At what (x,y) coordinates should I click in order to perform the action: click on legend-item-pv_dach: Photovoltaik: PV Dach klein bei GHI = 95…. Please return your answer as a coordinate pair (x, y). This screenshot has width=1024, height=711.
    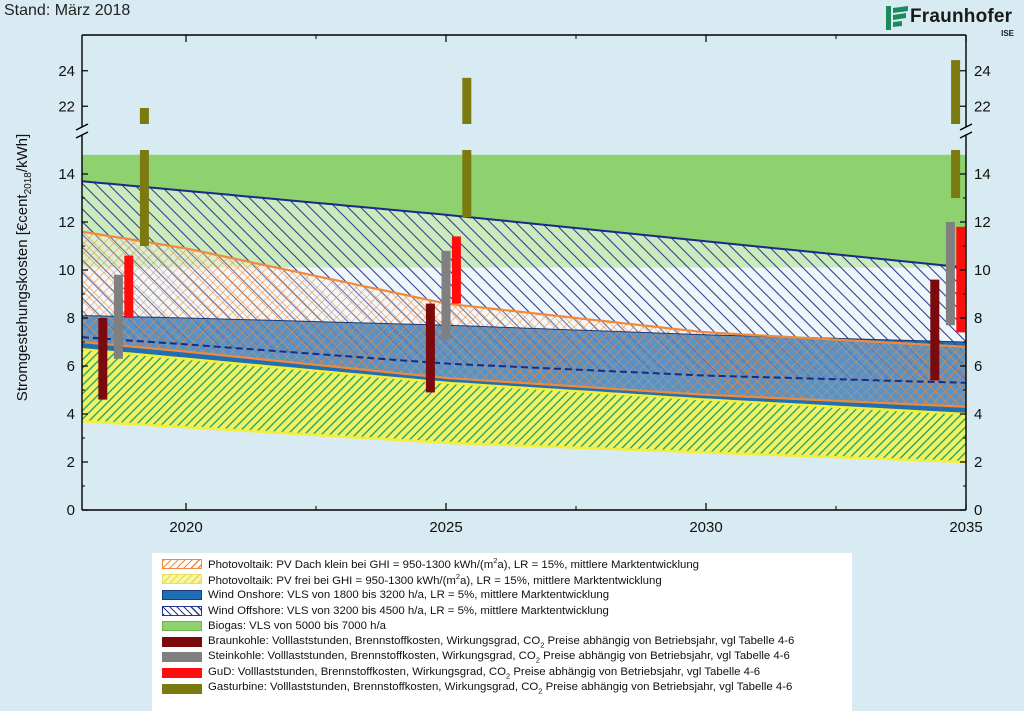
    Looking at the image, I should click on (507, 564).